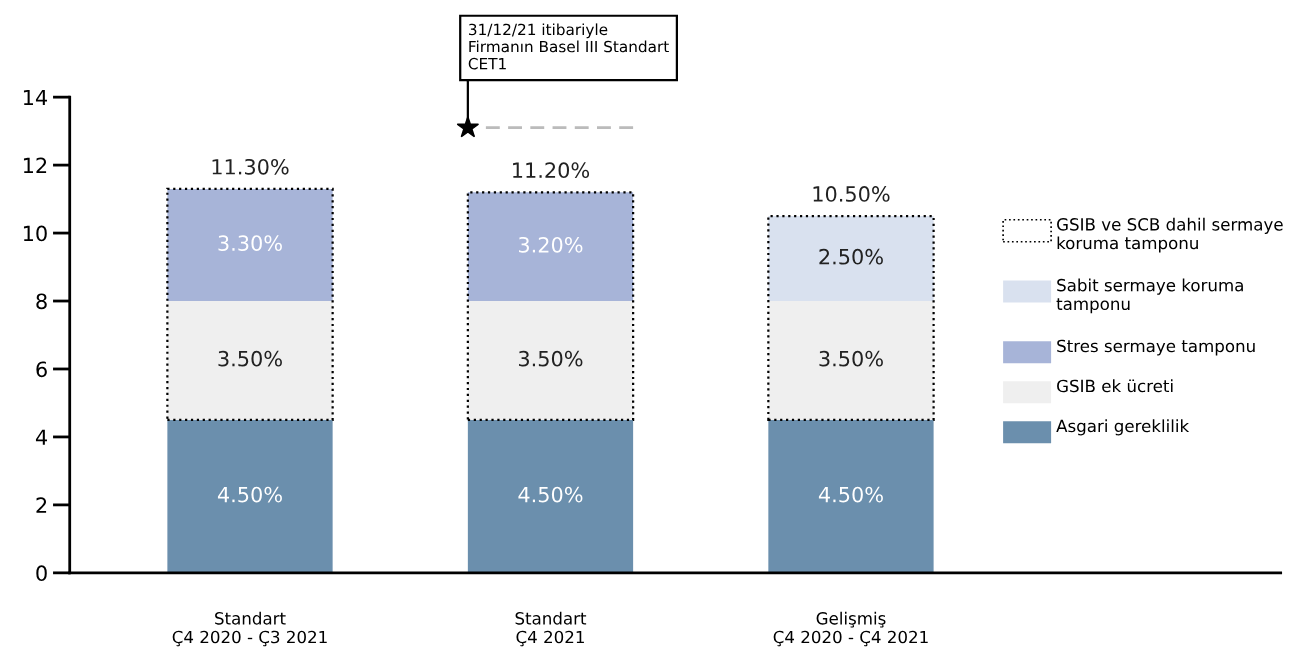  I want to click on y-tick-label: 14, so click(35, 97).